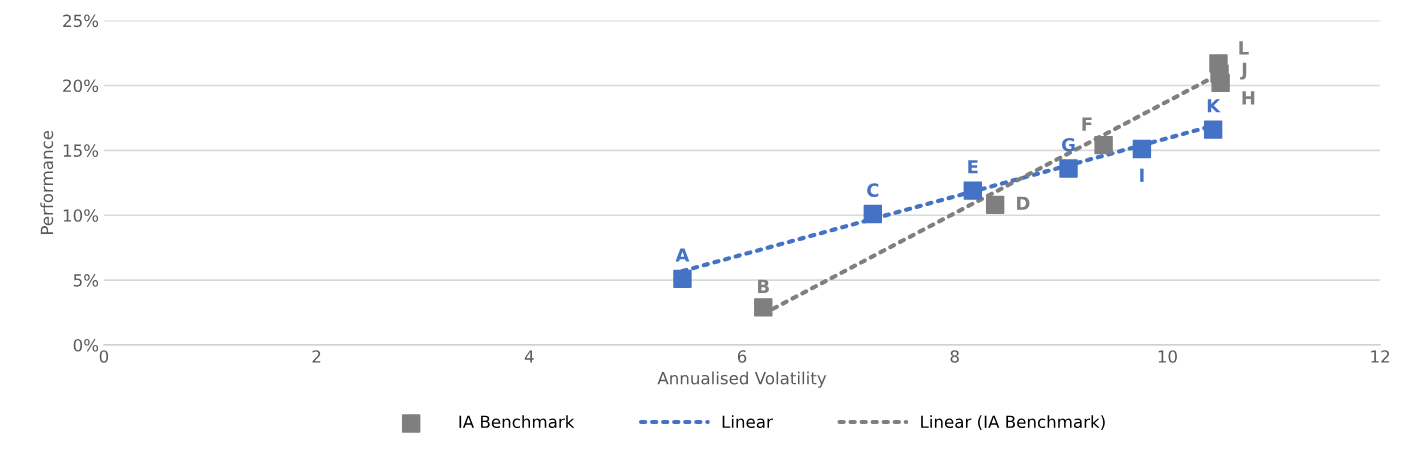 Image resolution: width=1404 pixels, height=457 pixels. I want to click on x-tick-label: 2, so click(316, 356).